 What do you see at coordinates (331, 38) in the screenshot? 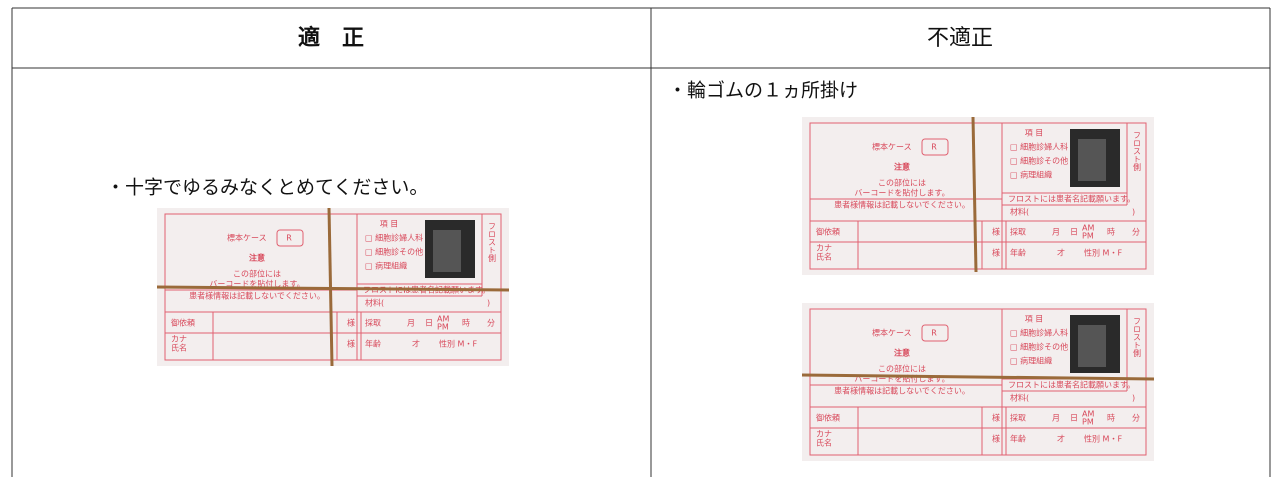
I see `header-proper: 適 正` at bounding box center [331, 38].